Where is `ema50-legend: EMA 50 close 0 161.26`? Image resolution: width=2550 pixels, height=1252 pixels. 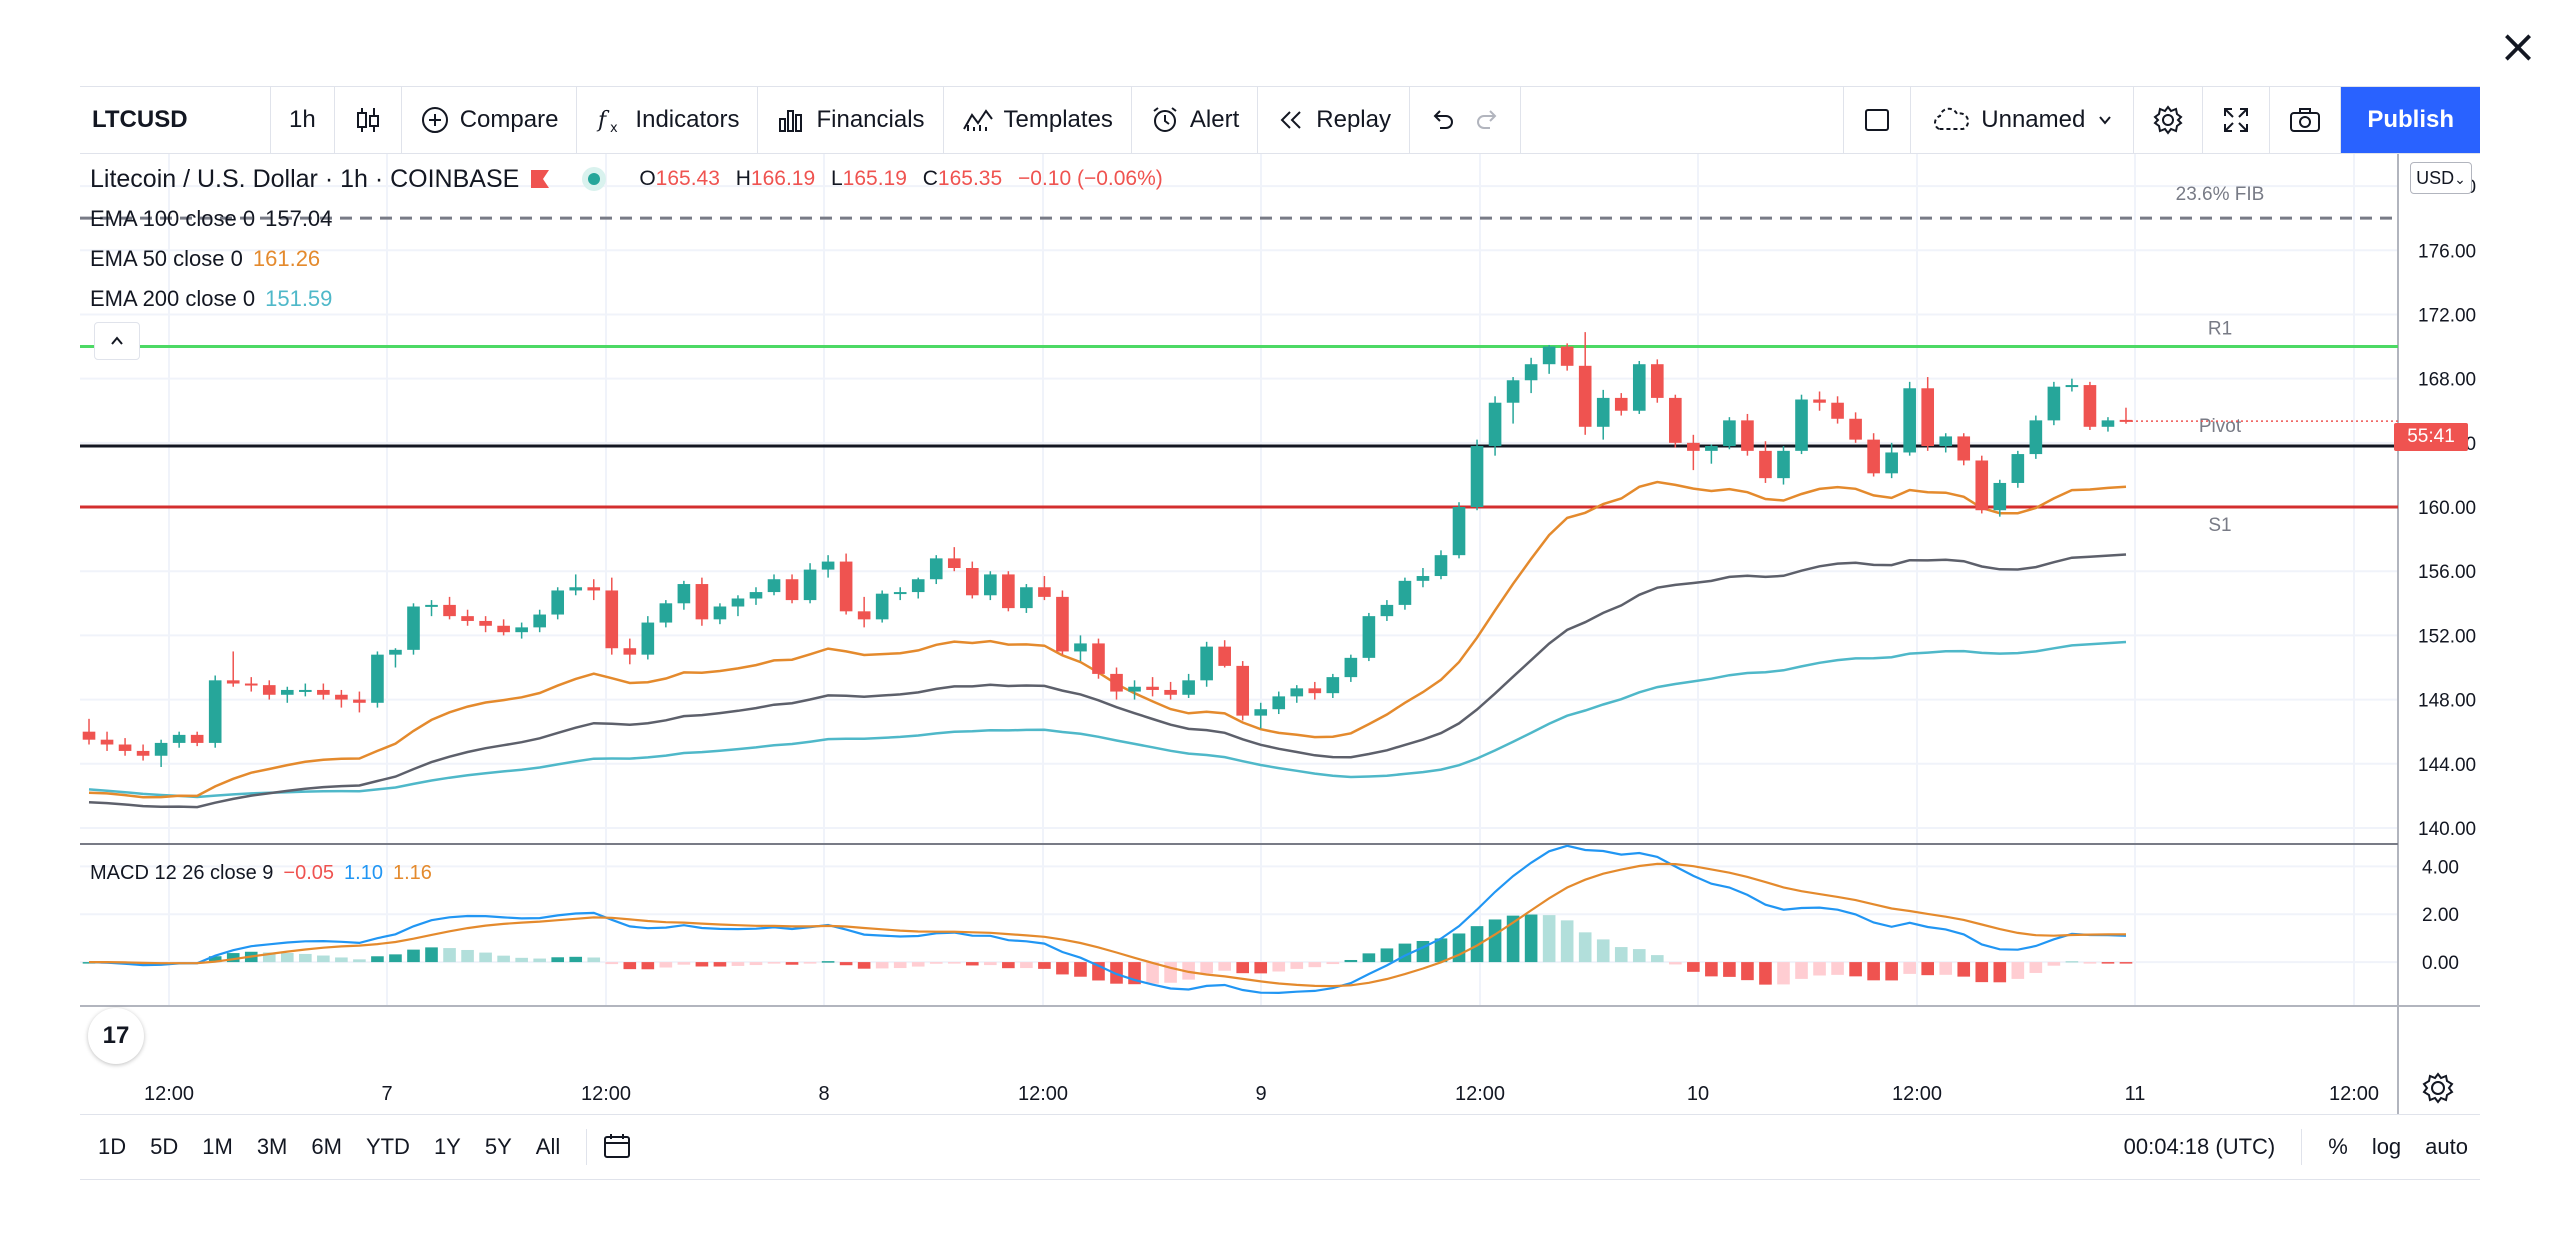
ema50-legend: EMA 50 close 0 161.26 is located at coordinates (205, 259).